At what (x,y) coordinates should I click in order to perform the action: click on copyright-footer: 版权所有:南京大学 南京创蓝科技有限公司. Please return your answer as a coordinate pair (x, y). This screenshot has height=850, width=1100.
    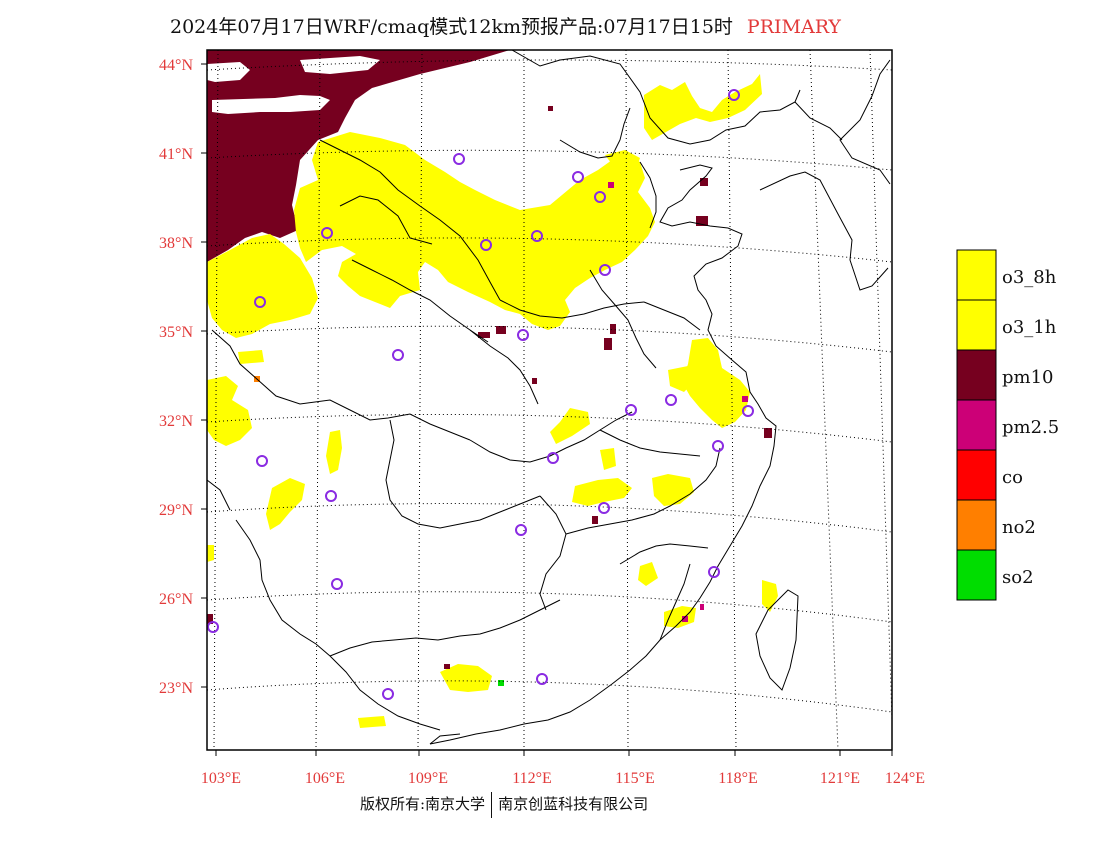
    Looking at the image, I should click on (504, 805).